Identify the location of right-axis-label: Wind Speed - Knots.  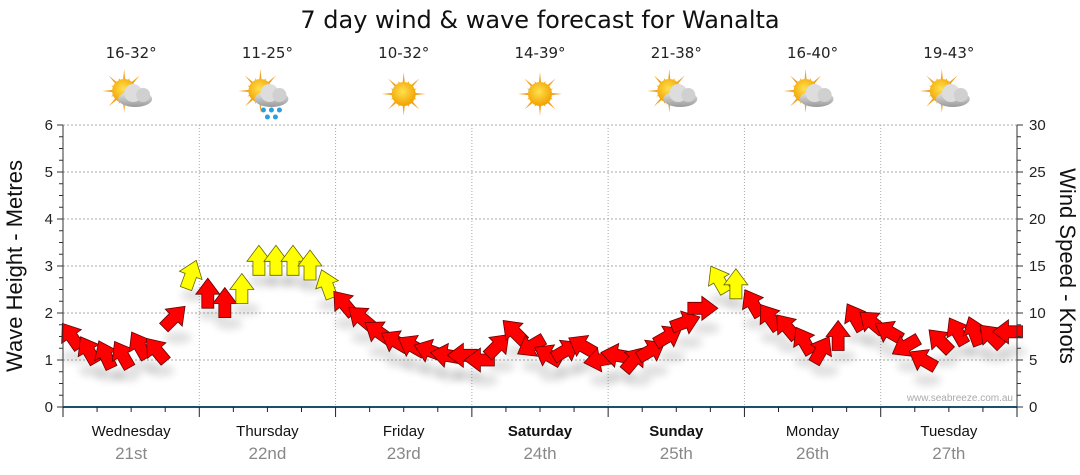
(1067, 266).